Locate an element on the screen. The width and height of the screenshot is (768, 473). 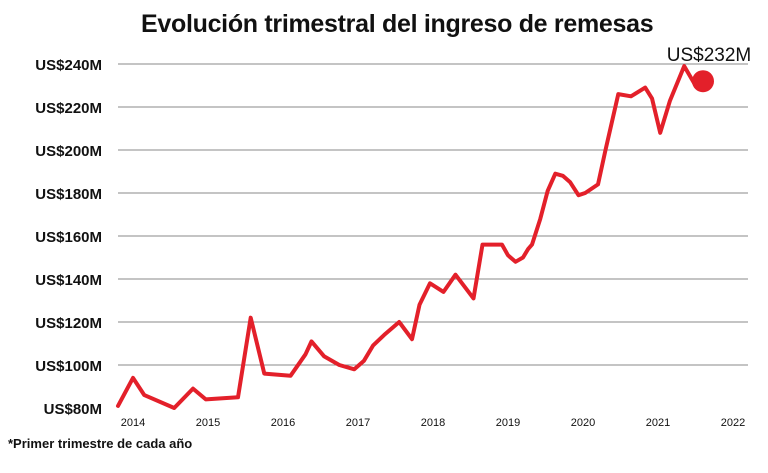
x-tick-label: 2022 is located at coordinates (733, 423).